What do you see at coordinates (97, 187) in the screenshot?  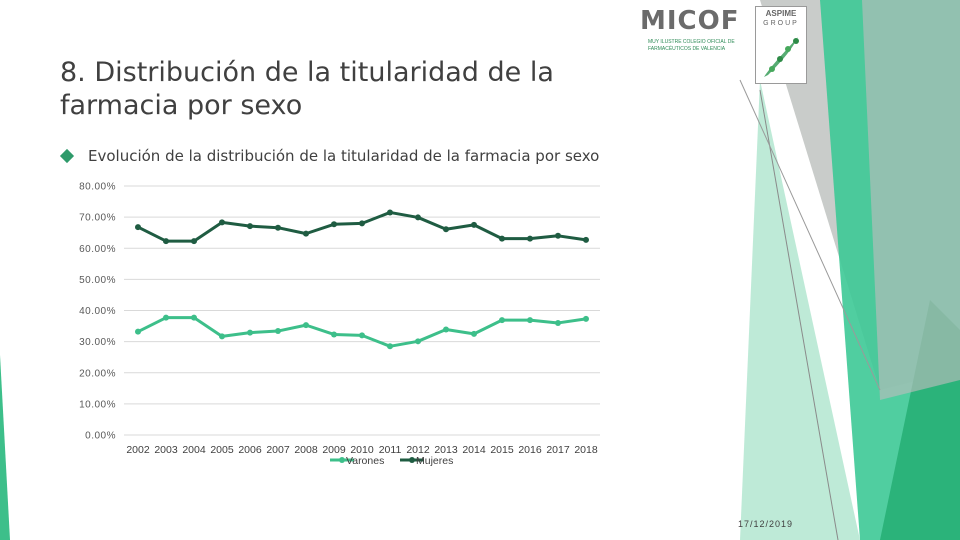 I see `y-tick-label: 80.00%` at bounding box center [97, 187].